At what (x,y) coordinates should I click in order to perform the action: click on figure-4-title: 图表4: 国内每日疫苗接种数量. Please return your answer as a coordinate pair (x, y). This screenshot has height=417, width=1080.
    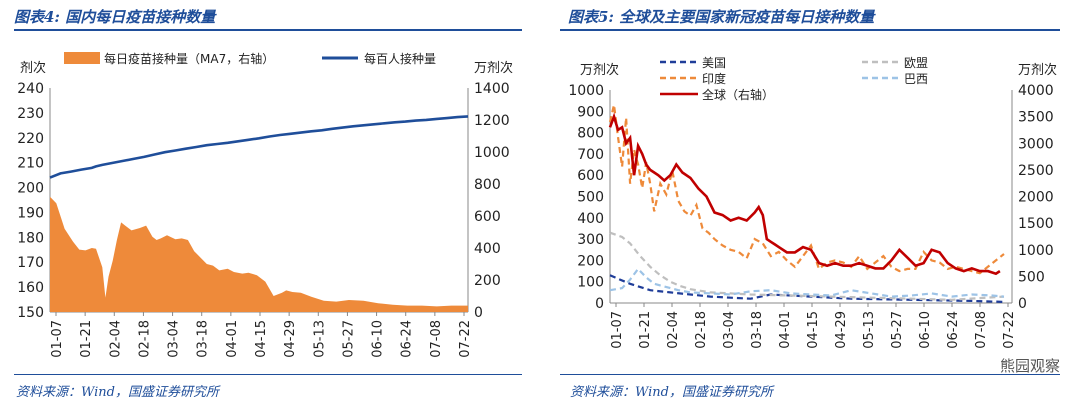
    Looking at the image, I should click on (115, 17).